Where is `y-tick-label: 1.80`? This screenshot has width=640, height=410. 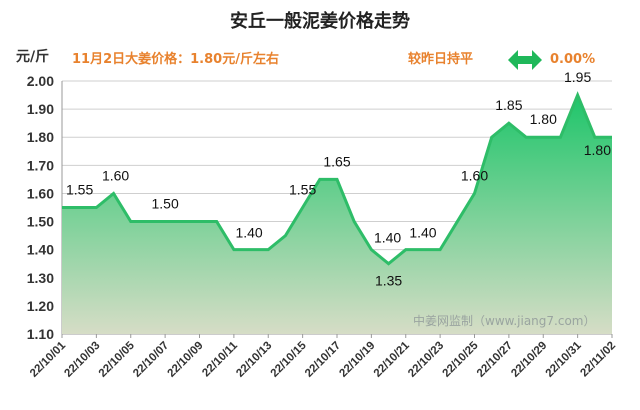
y-tick-label: 1.80 is located at coordinates (40, 137).